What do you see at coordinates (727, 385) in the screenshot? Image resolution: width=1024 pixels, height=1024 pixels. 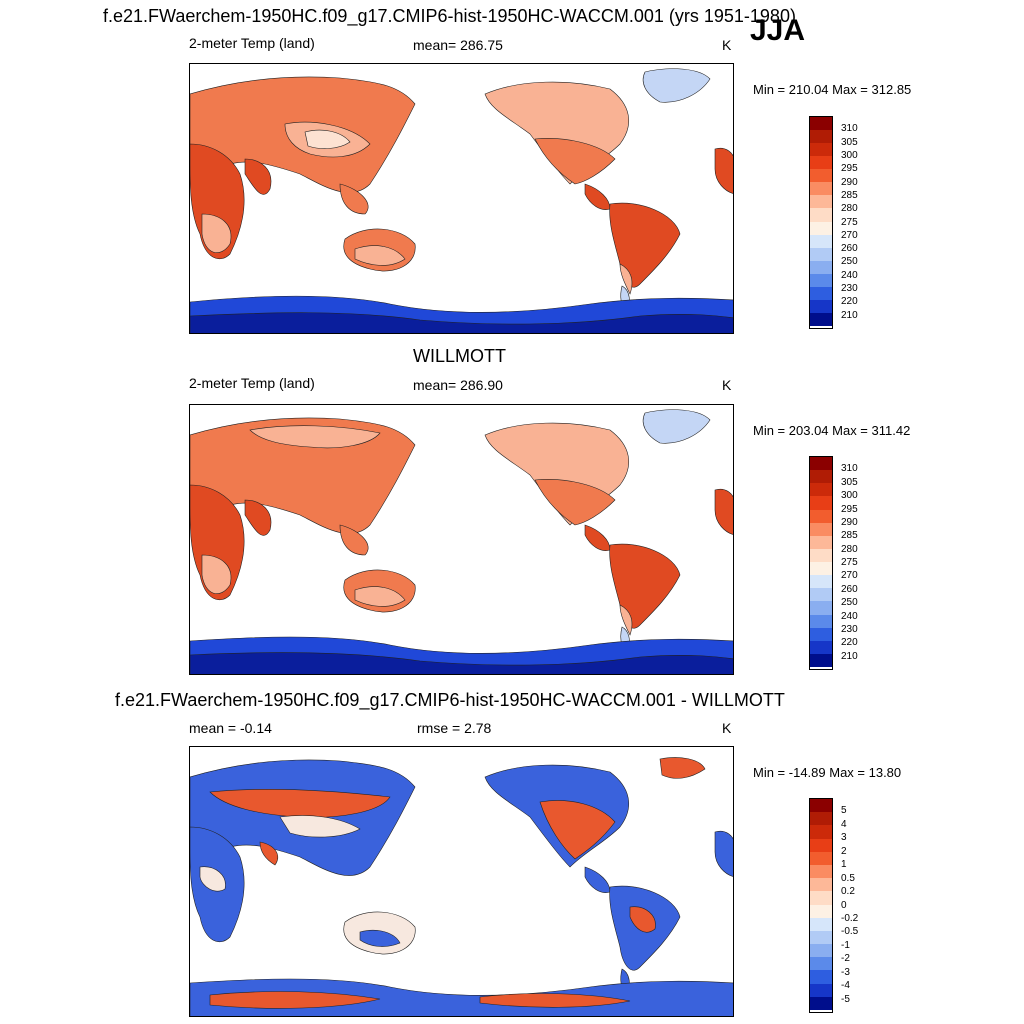 I see `panel2-units: K` at bounding box center [727, 385].